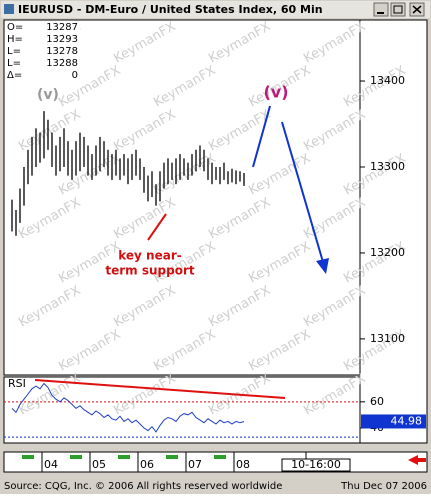  What do you see at coordinates (75, 75) in the screenshot?
I see `info-value: 0` at bounding box center [75, 75].